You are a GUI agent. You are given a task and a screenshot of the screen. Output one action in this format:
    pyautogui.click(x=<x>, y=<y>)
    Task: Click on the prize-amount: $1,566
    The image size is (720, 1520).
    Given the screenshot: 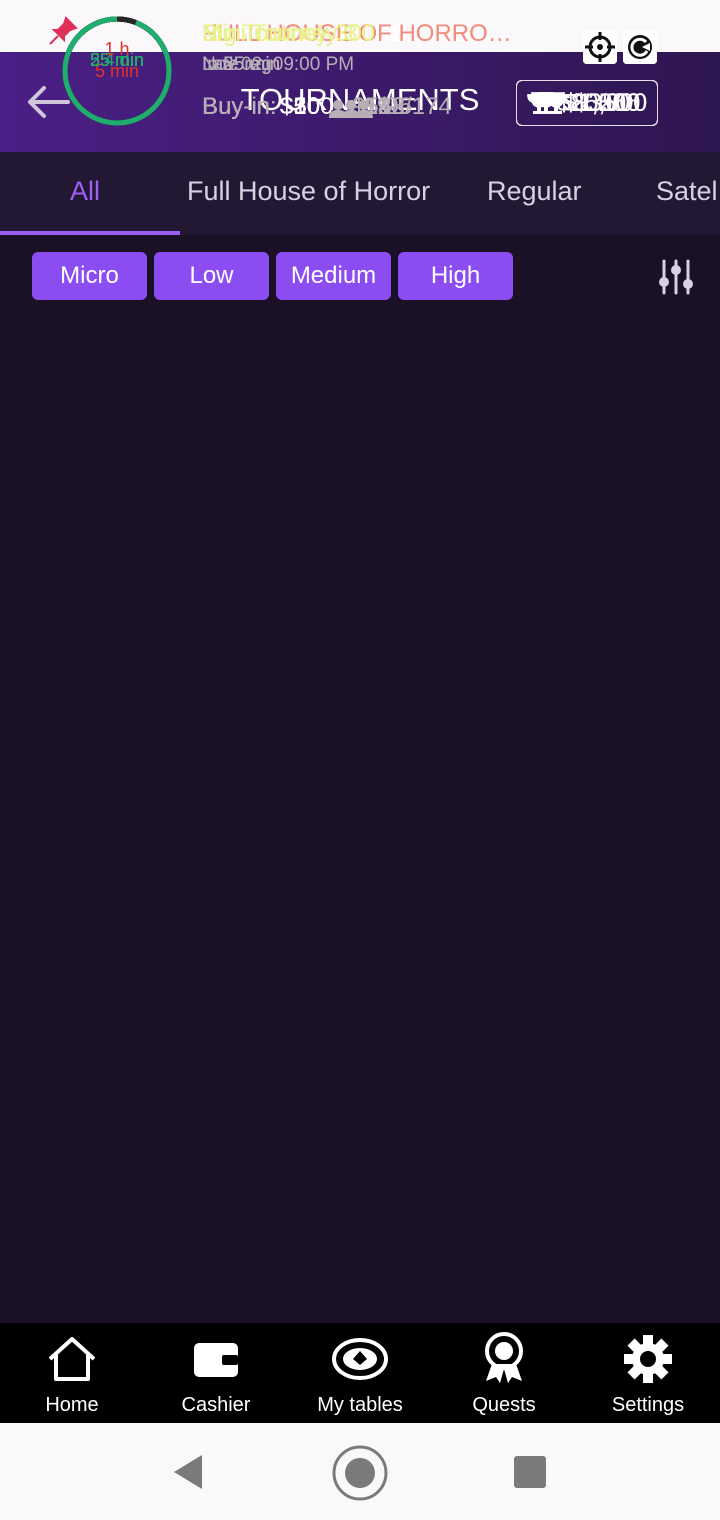 What is the action you would take?
    pyautogui.click(x=602, y=102)
    